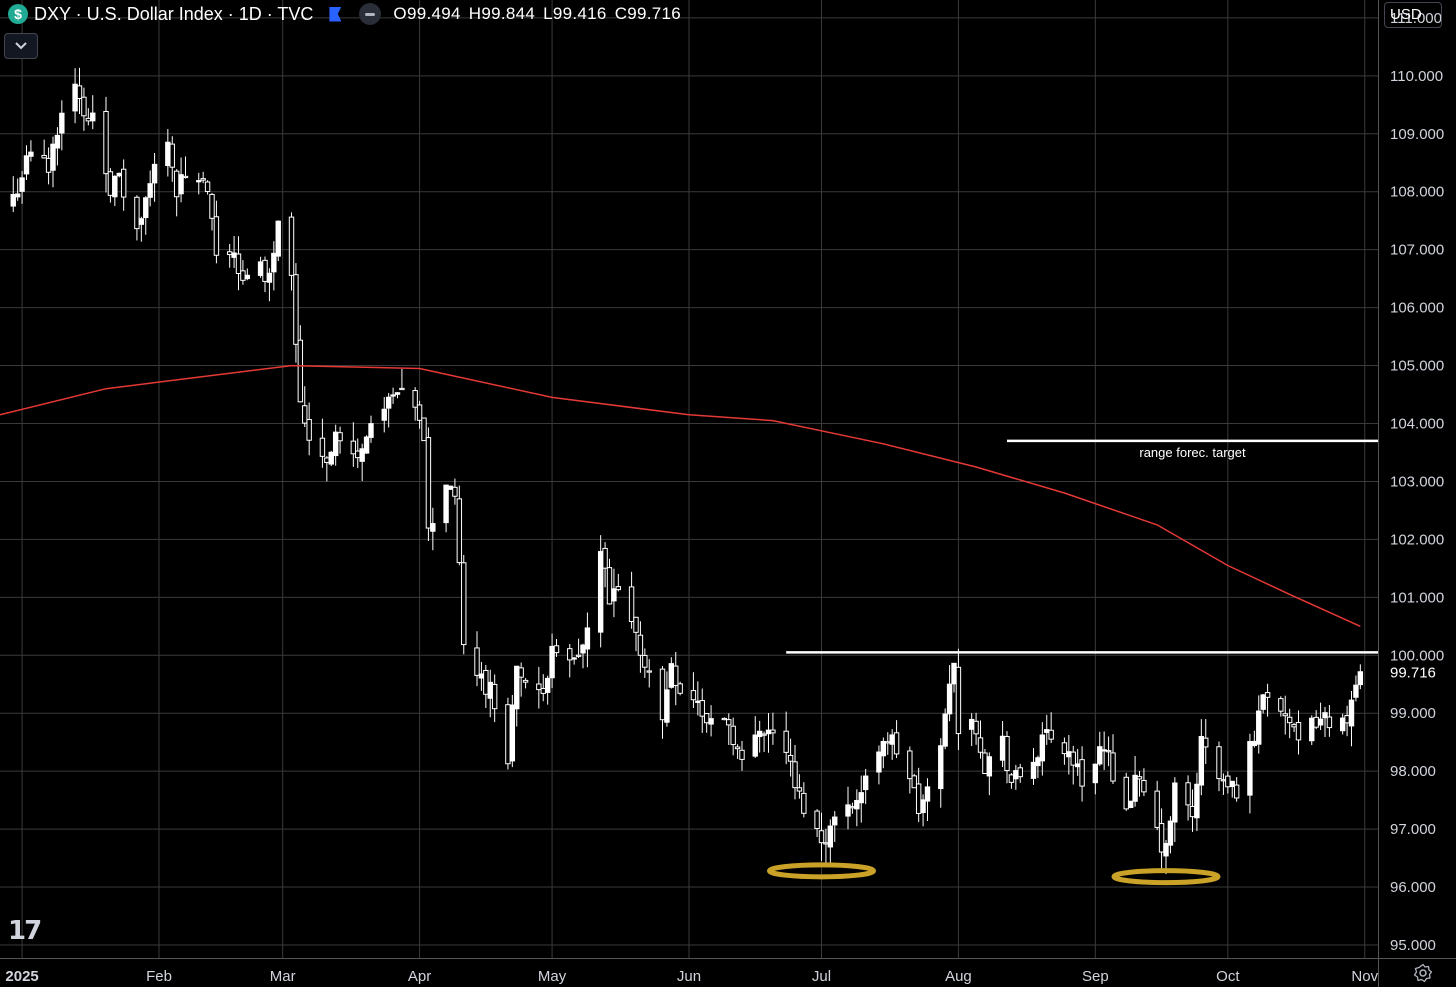  Describe the element at coordinates (419, 976) in the screenshot. I see `time-tick-label: Apr` at that location.